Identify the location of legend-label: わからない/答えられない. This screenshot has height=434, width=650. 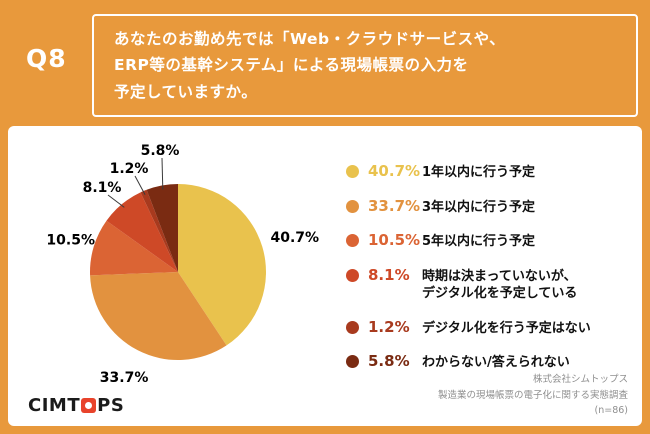
(496, 363).